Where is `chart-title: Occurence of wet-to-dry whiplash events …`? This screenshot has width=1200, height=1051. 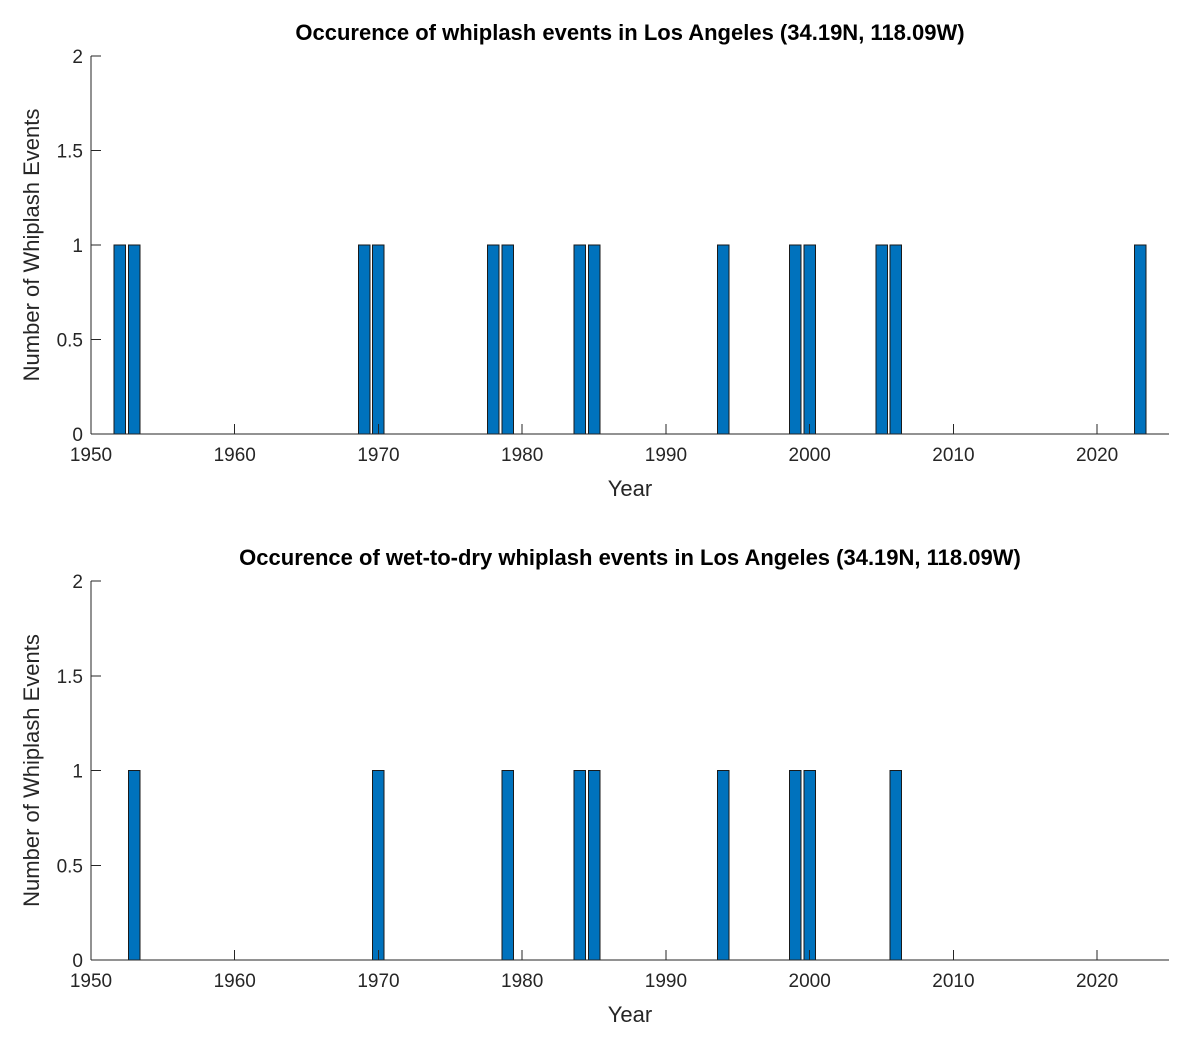
chart-title: Occurence of wet-to-dry whiplash events … is located at coordinates (630, 557).